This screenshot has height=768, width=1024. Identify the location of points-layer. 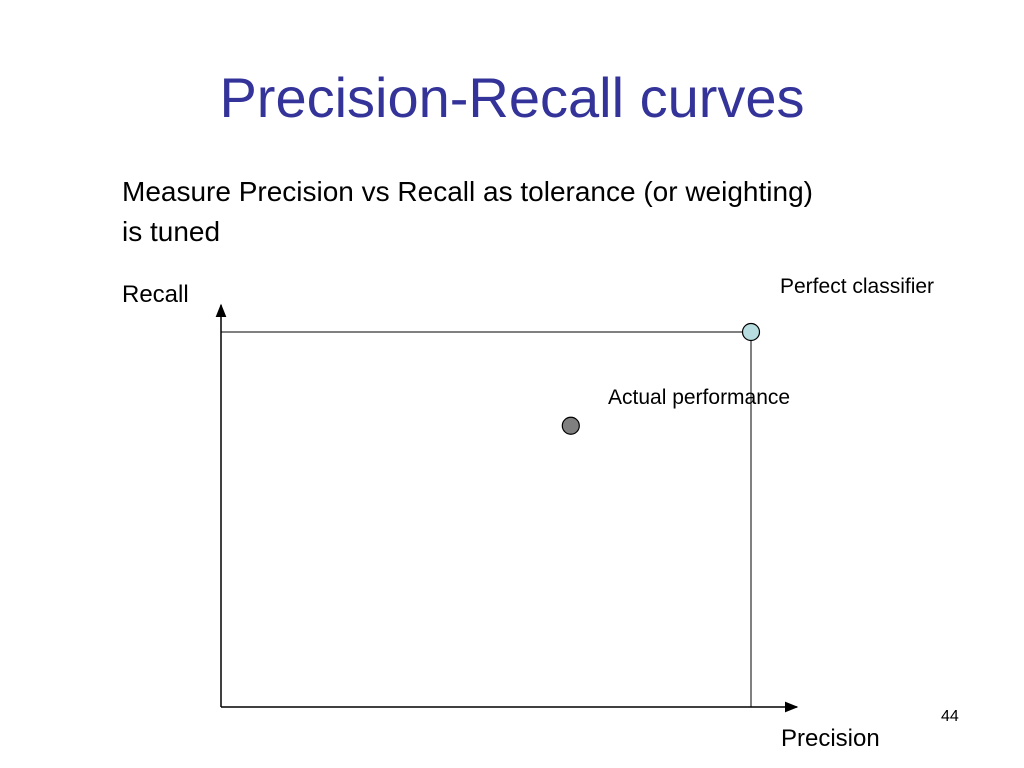
(661, 378).